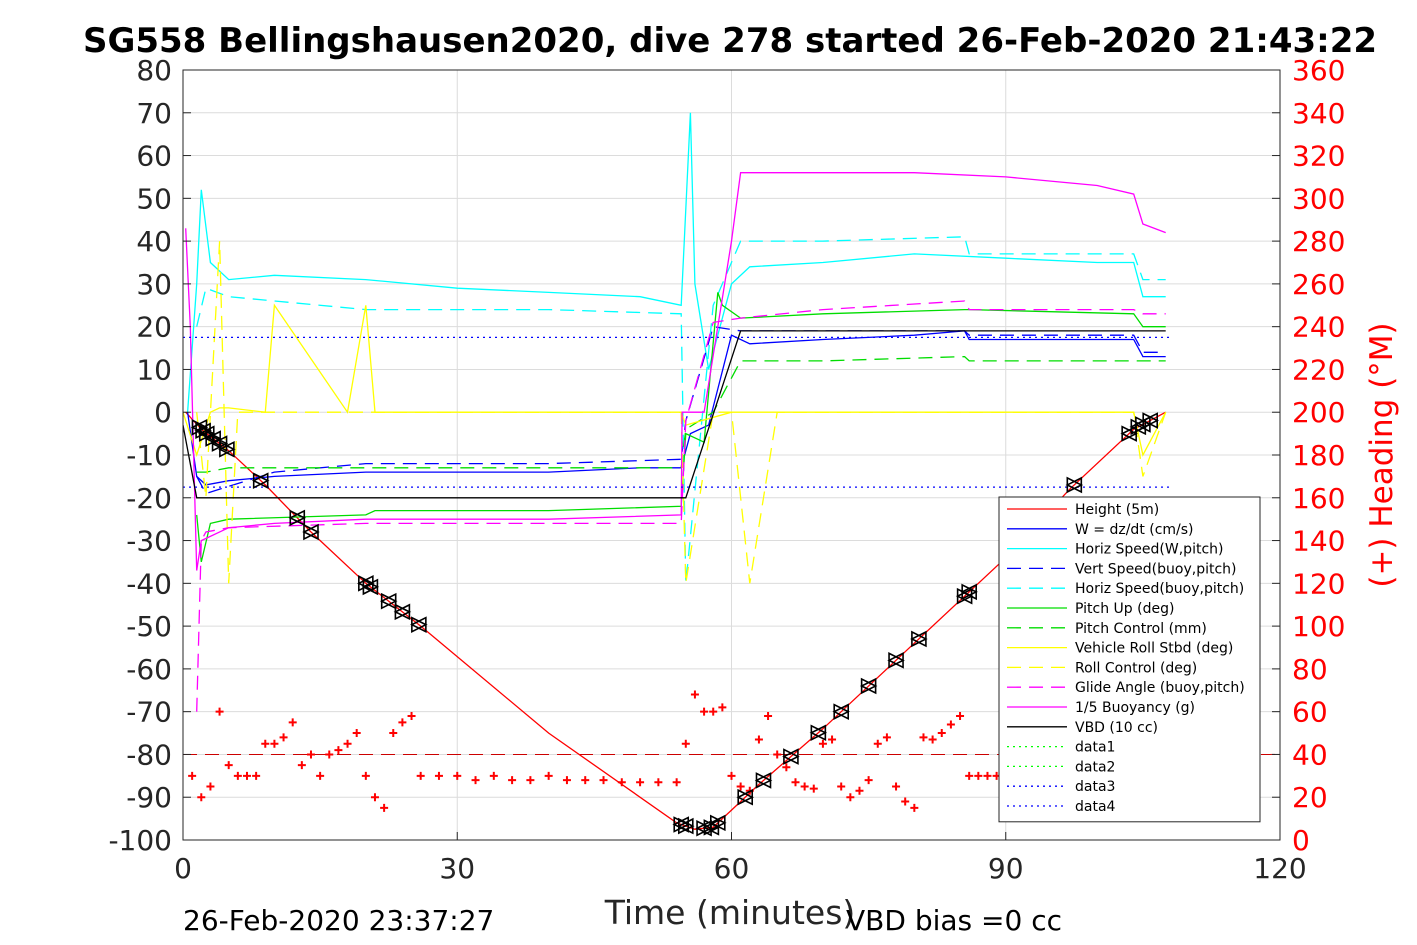 The width and height of the screenshot is (1417, 945). I want to click on y-tick-label: 30, so click(154, 284).